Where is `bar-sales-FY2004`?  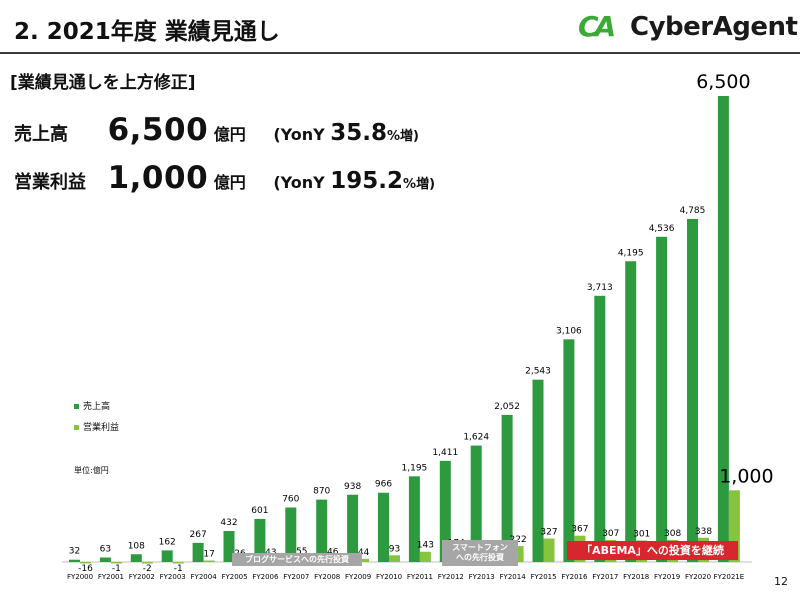 bar-sales-FY2004 is located at coordinates (198, 552).